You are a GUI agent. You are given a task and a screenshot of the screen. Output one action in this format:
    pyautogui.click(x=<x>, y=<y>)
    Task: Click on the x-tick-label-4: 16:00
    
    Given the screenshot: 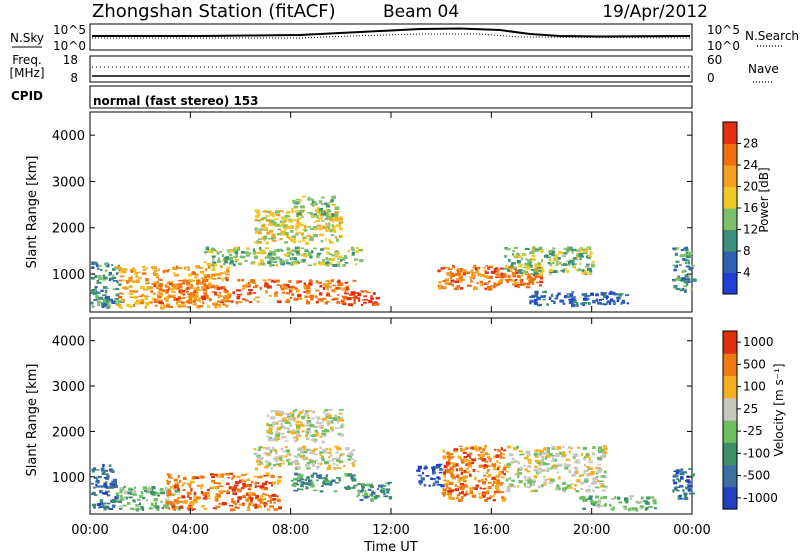 What is the action you would take?
    pyautogui.click(x=491, y=530)
    